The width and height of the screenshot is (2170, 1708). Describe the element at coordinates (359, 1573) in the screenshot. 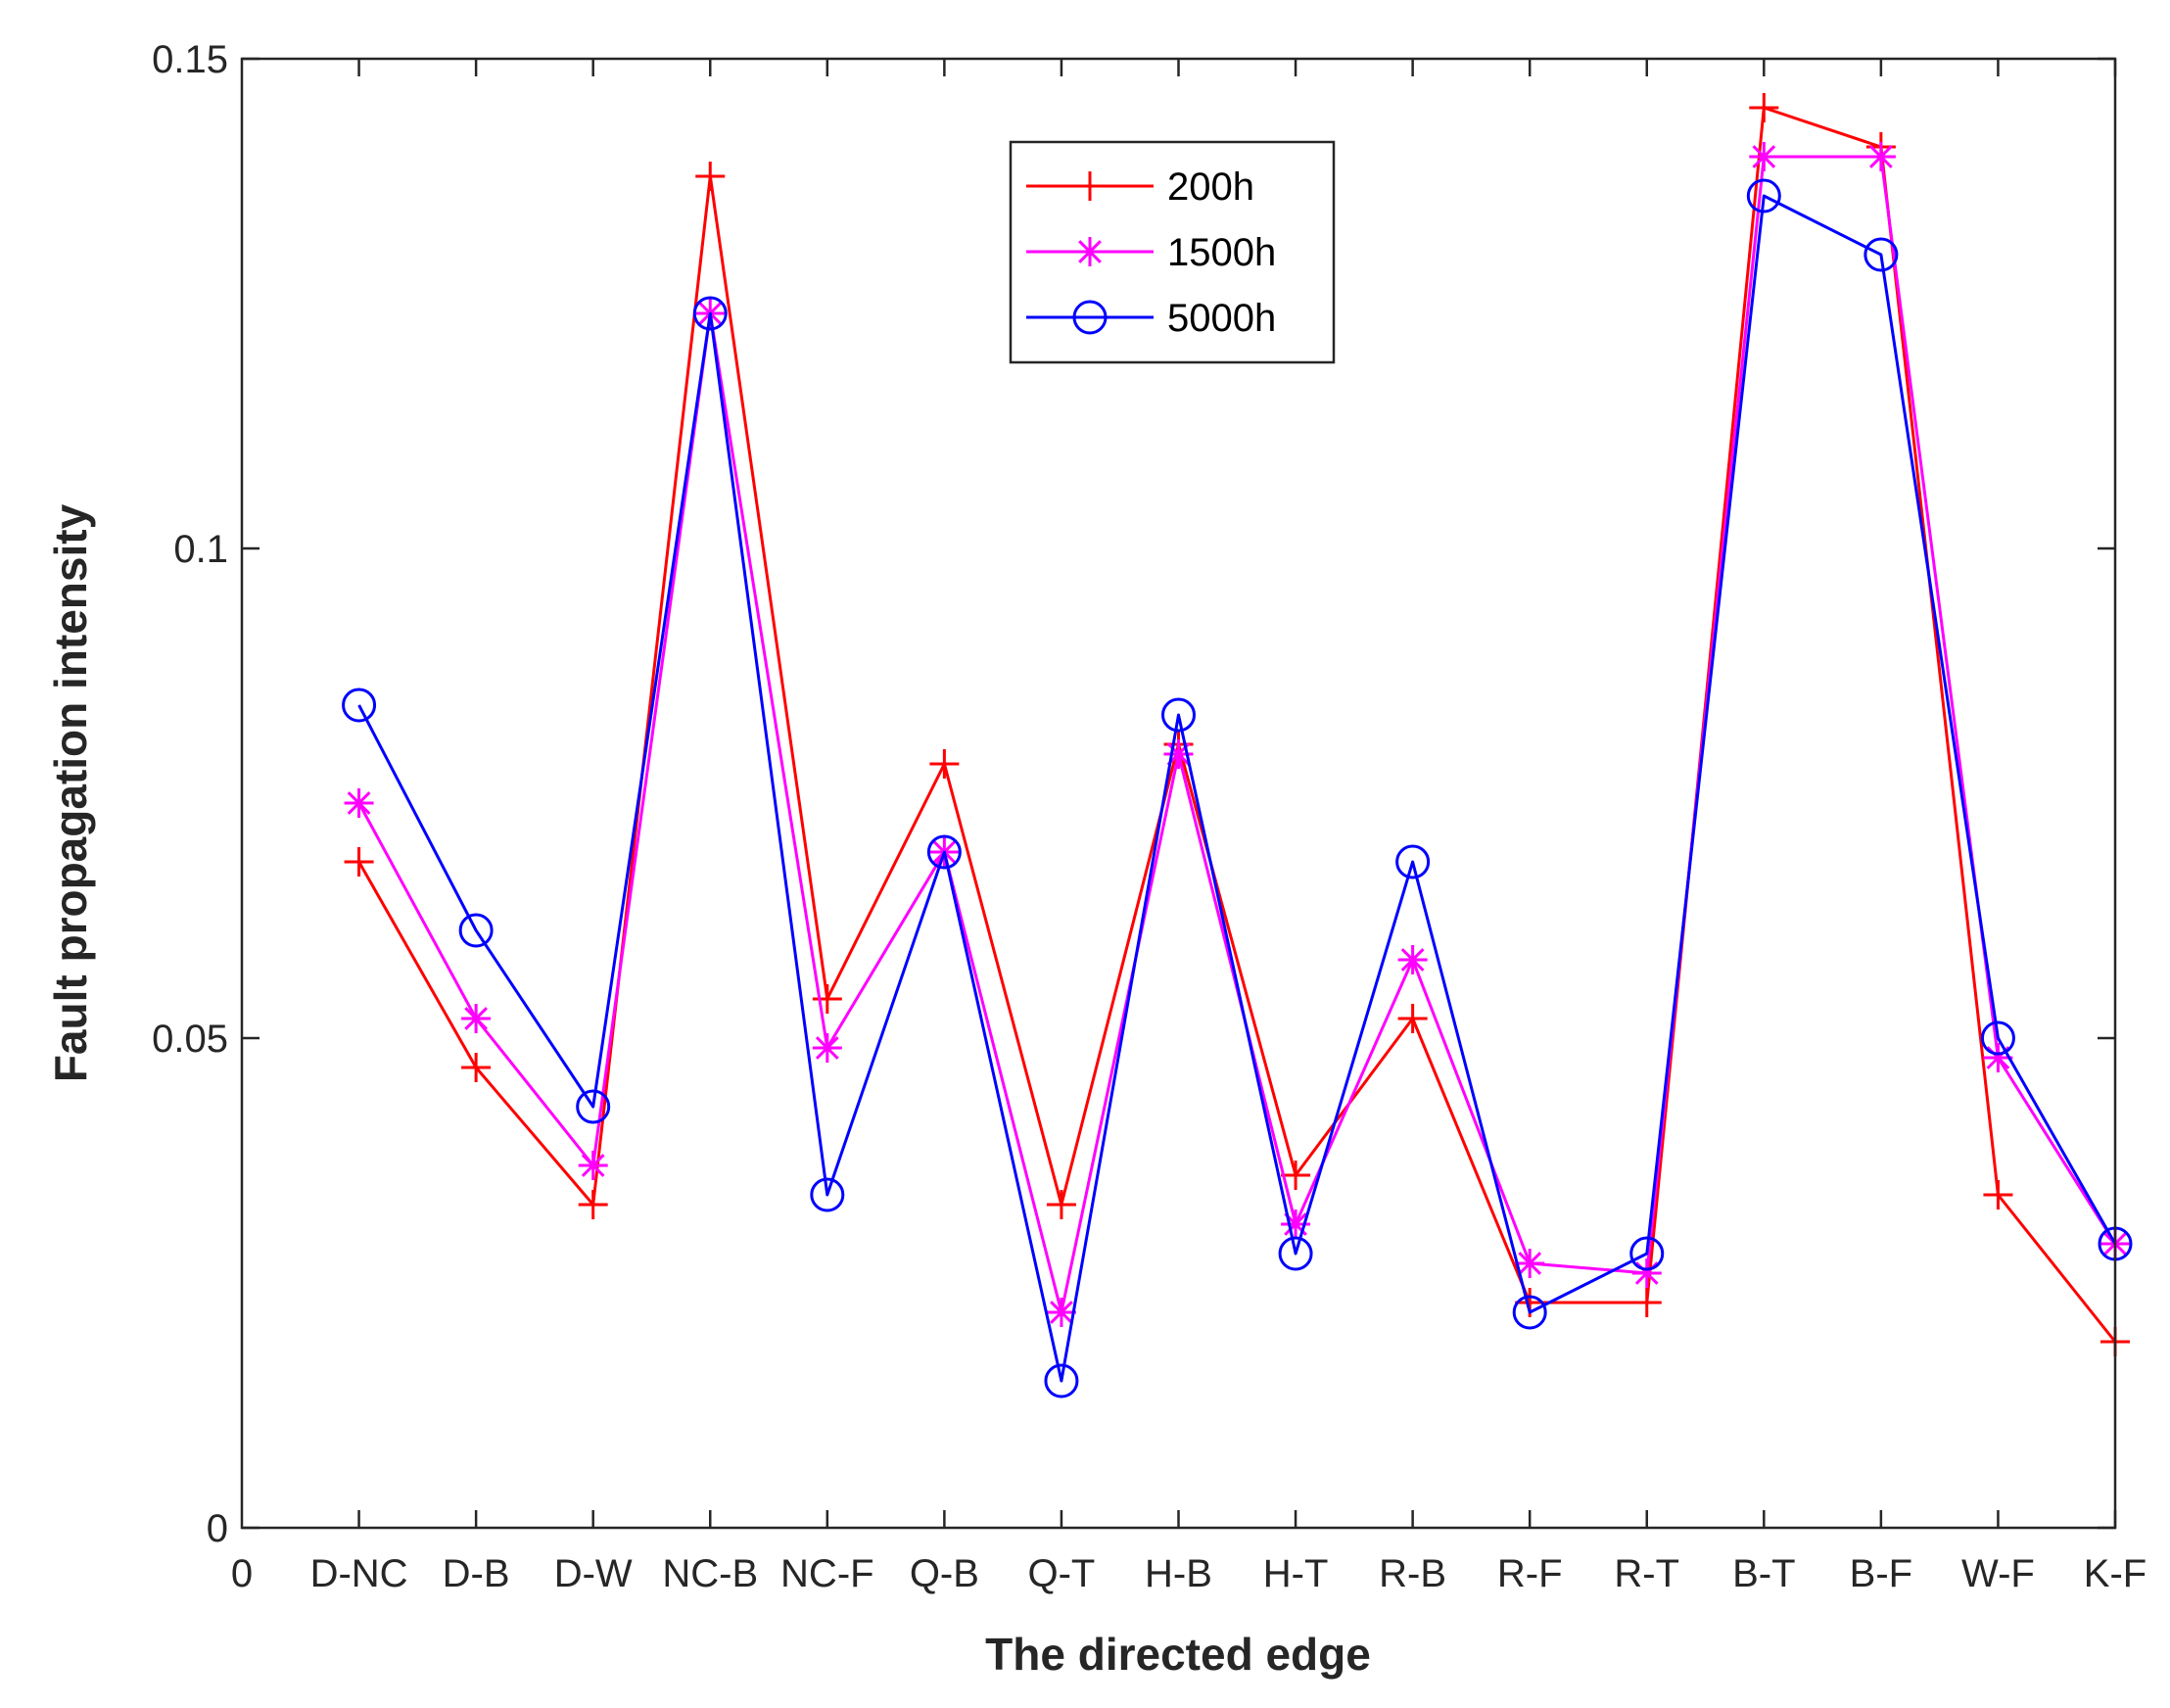

I see `x-tick-label: D-NC` at that location.